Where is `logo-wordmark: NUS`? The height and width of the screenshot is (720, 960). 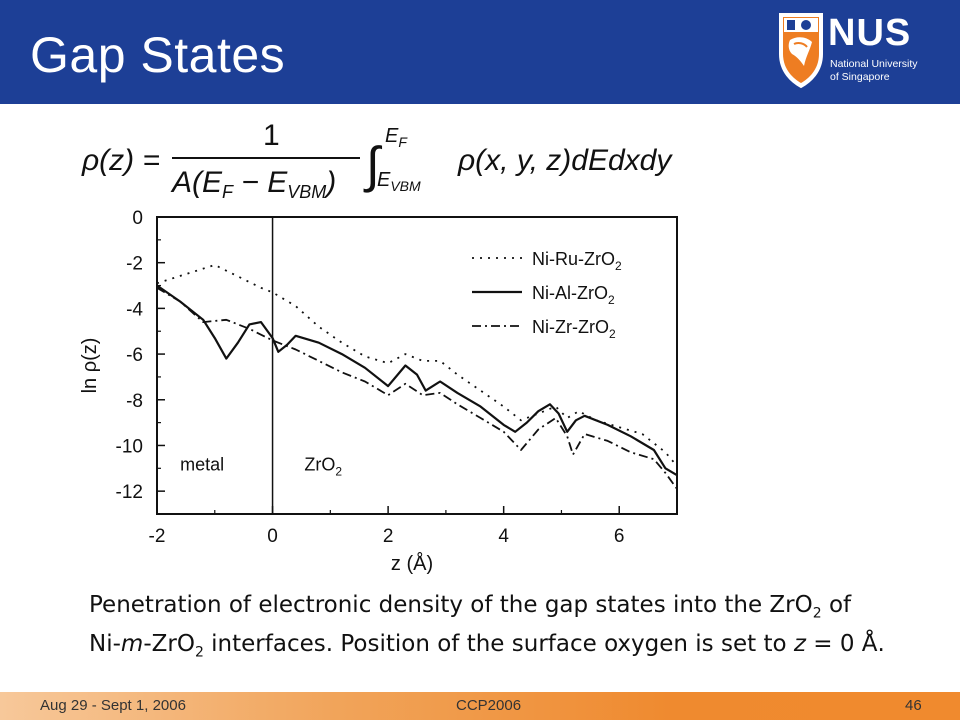 logo-wordmark: NUS is located at coordinates (870, 33).